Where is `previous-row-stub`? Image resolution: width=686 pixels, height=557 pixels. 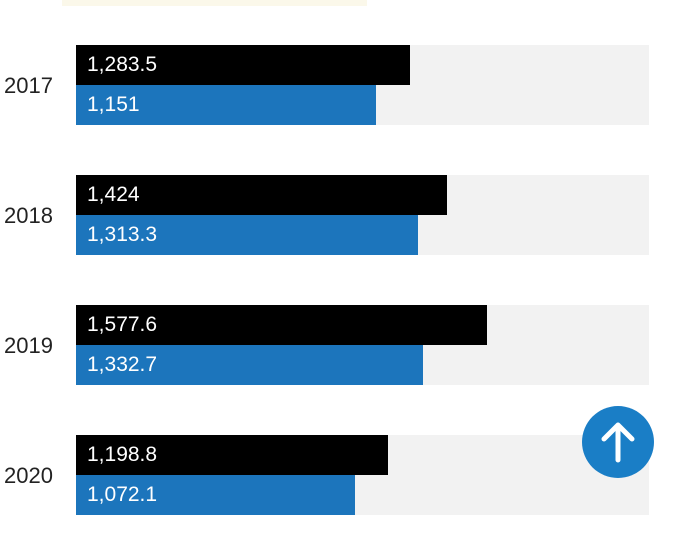
previous-row-stub is located at coordinates (214, 3).